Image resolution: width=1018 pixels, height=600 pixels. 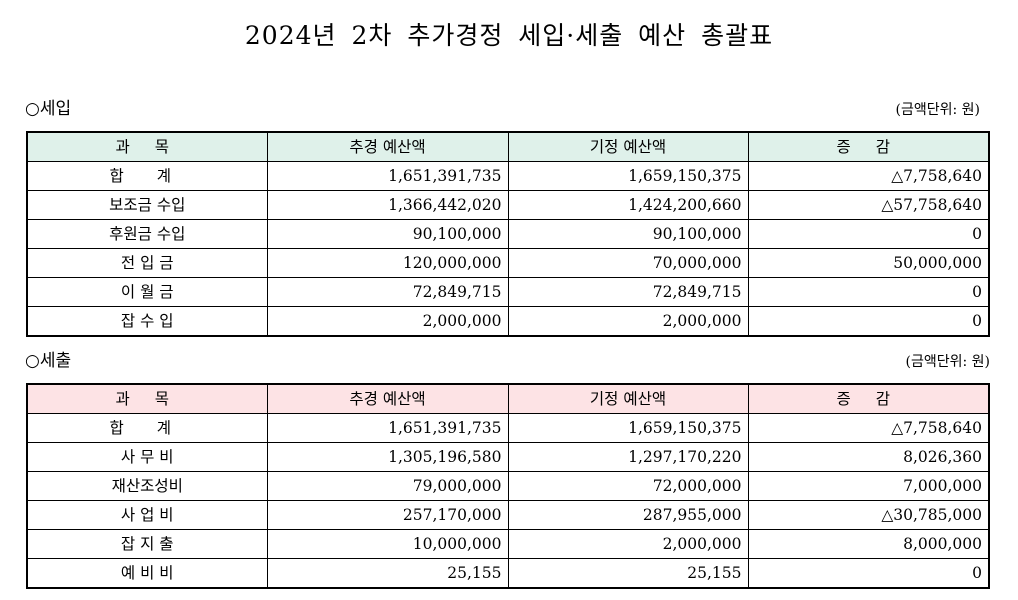 I want to click on row-category: 잡 지 출, so click(x=147, y=544).